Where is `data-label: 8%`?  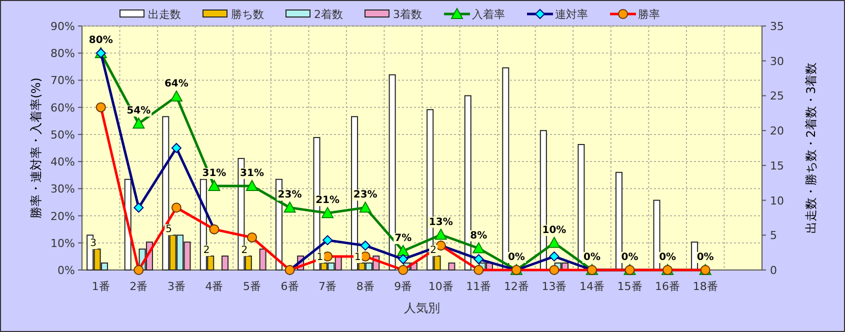
data-label: 8% is located at coordinates (478, 236).